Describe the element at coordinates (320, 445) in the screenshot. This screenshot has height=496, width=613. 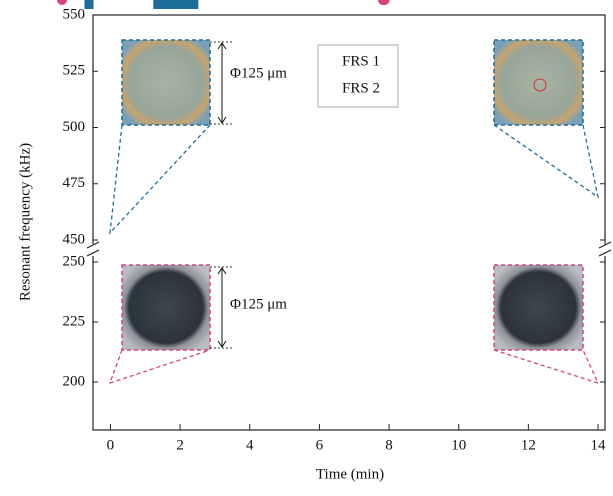
I see `x-tick-label: 6` at that location.